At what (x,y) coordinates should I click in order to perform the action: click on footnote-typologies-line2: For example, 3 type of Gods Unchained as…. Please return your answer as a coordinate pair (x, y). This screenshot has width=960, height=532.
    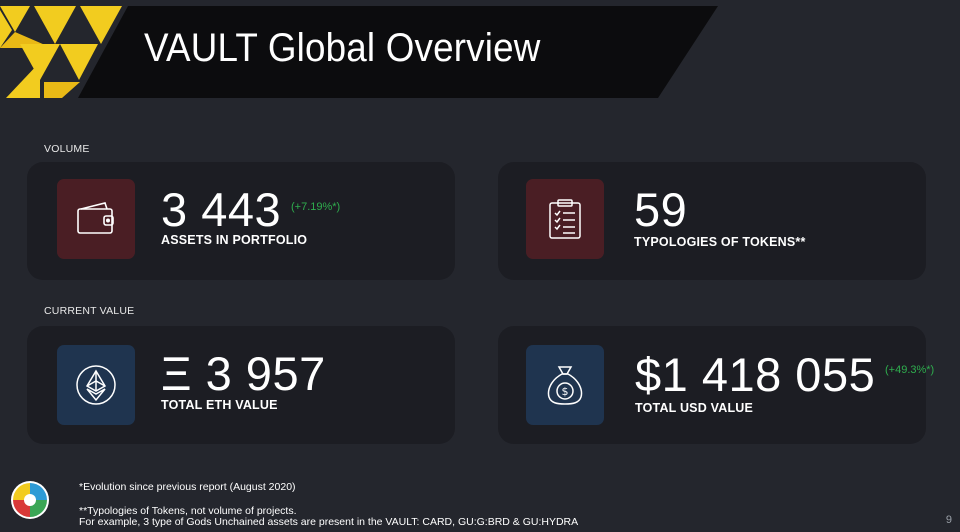
    Looking at the image, I should click on (329, 522).